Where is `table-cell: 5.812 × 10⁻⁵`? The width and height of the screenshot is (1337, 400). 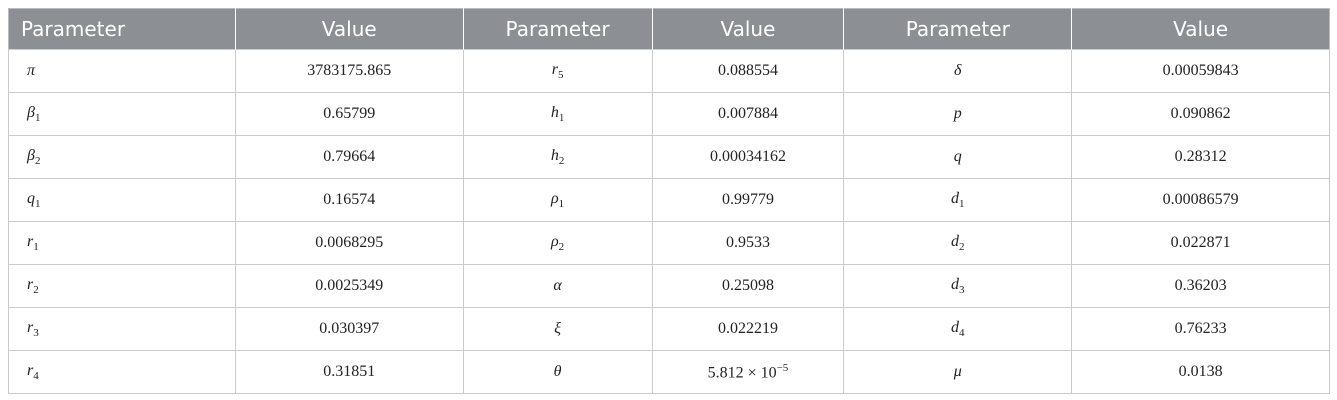 table-cell: 5.812 × 10⁻⁵ is located at coordinates (748, 372).